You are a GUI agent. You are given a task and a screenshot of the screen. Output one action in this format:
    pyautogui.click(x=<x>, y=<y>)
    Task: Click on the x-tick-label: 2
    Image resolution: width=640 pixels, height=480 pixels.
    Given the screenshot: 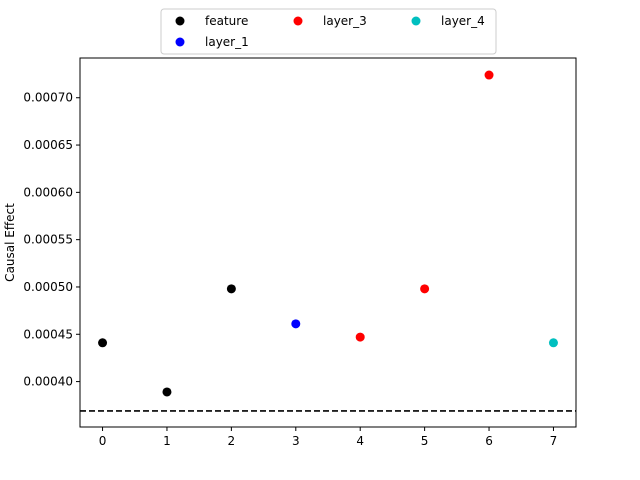 What is the action you would take?
    pyautogui.click(x=232, y=441)
    